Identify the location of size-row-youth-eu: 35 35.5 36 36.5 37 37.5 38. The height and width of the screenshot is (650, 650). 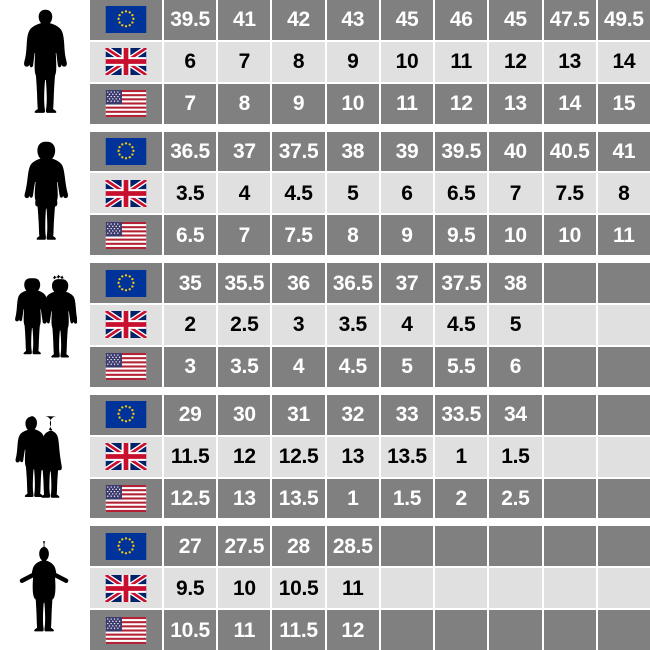
(370, 283).